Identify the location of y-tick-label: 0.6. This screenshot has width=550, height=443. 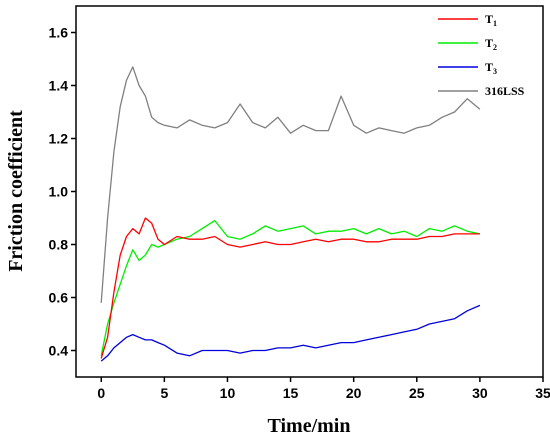
(59, 298).